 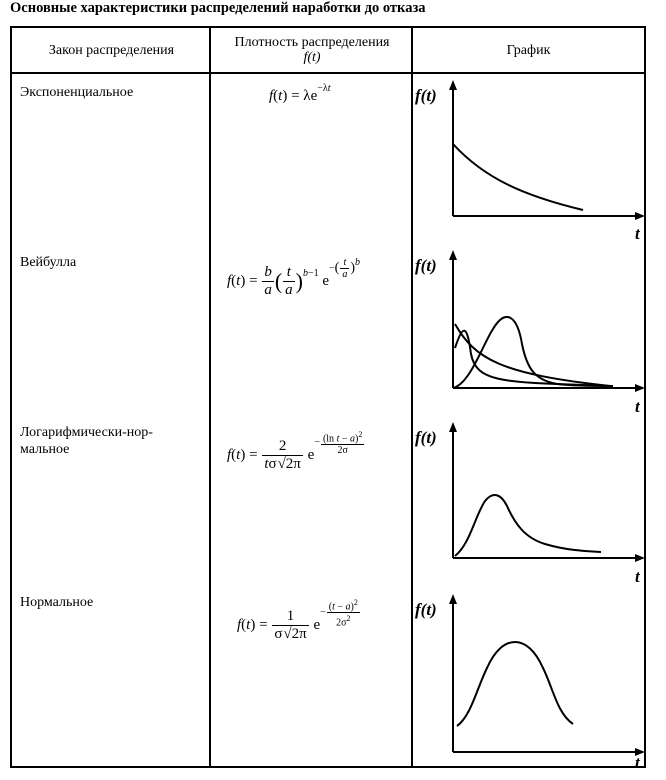 I want to click on graph-lognormal: f(t) t, so click(x=530, y=501).